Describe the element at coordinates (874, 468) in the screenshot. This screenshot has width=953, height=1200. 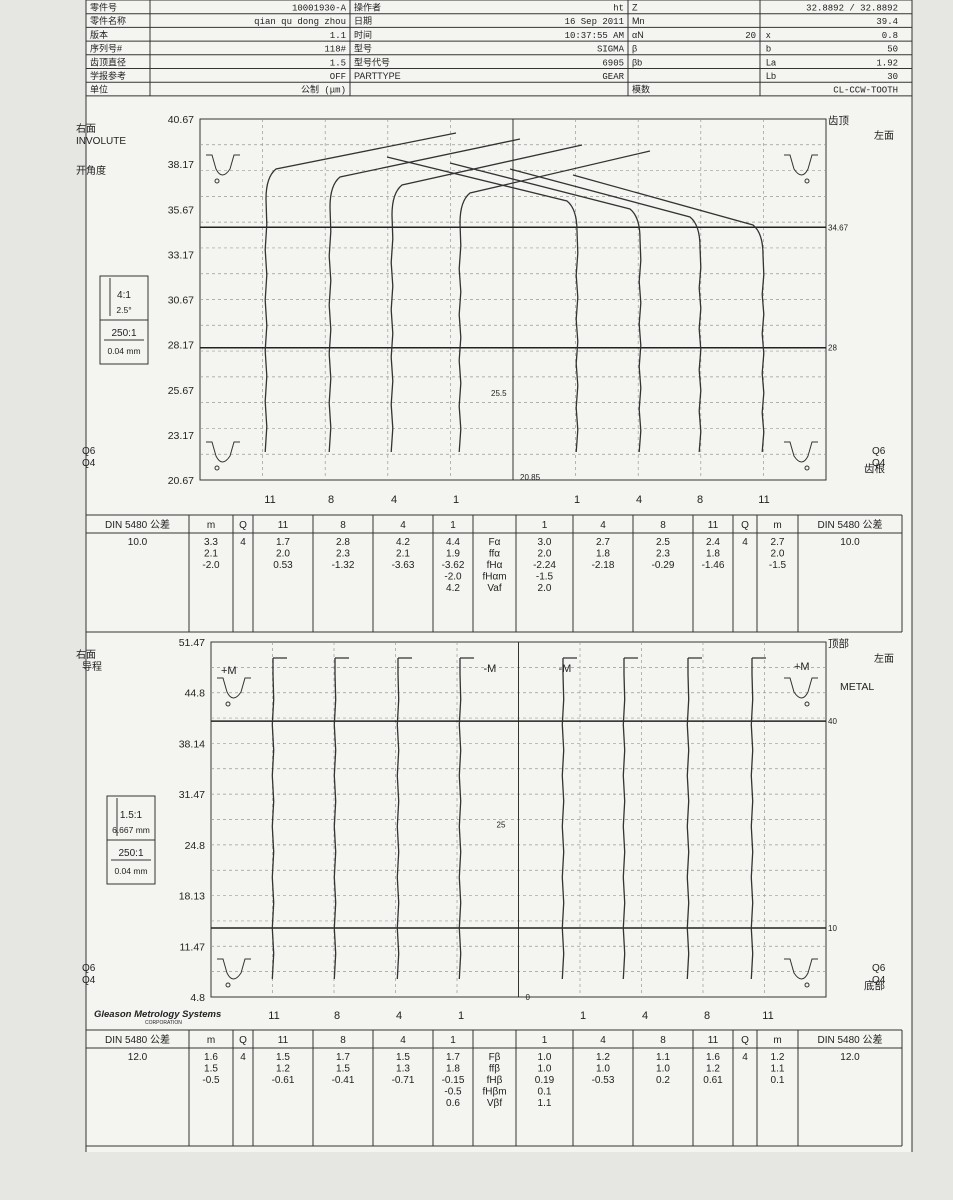
I see `bottom-label: 齿根` at that location.